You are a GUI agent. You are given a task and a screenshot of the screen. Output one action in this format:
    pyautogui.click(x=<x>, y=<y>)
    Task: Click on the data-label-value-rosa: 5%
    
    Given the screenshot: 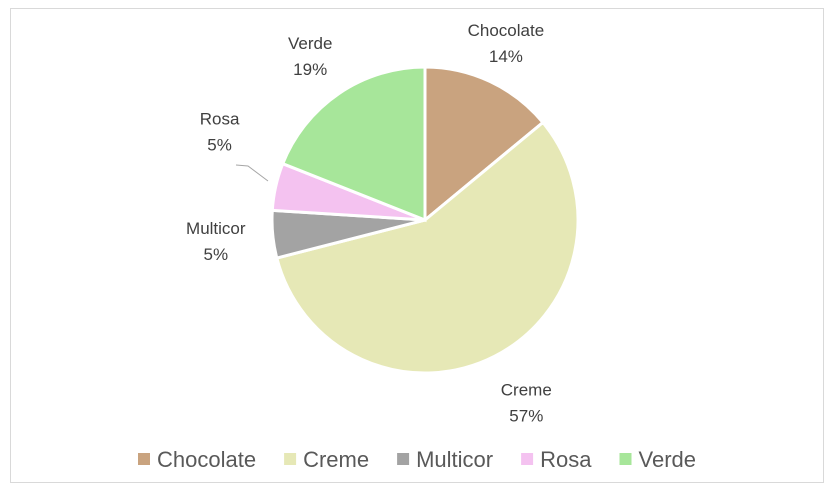 What is the action you would take?
    pyautogui.click(x=219, y=145)
    